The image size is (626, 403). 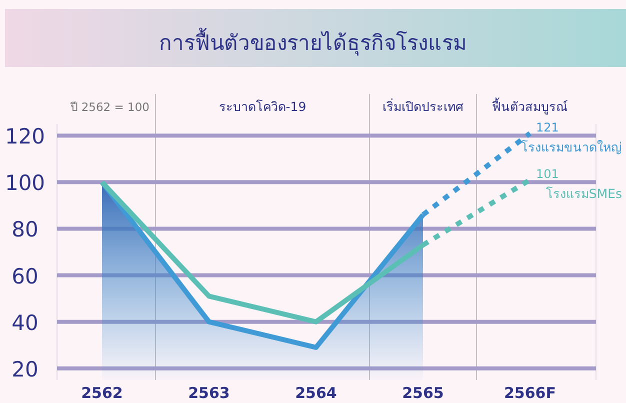 What do you see at coordinates (25, 136) in the screenshot?
I see `y-tick-label: 120` at bounding box center [25, 136].